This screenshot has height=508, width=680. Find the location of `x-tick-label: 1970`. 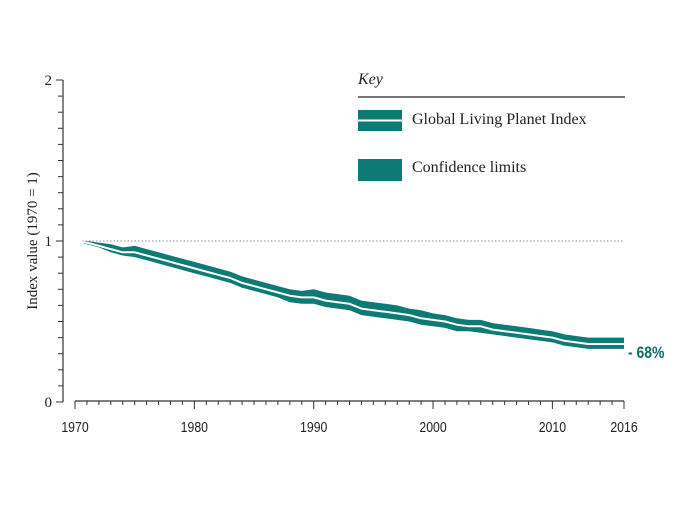

x-tick-label: 1970 is located at coordinates (75, 427).